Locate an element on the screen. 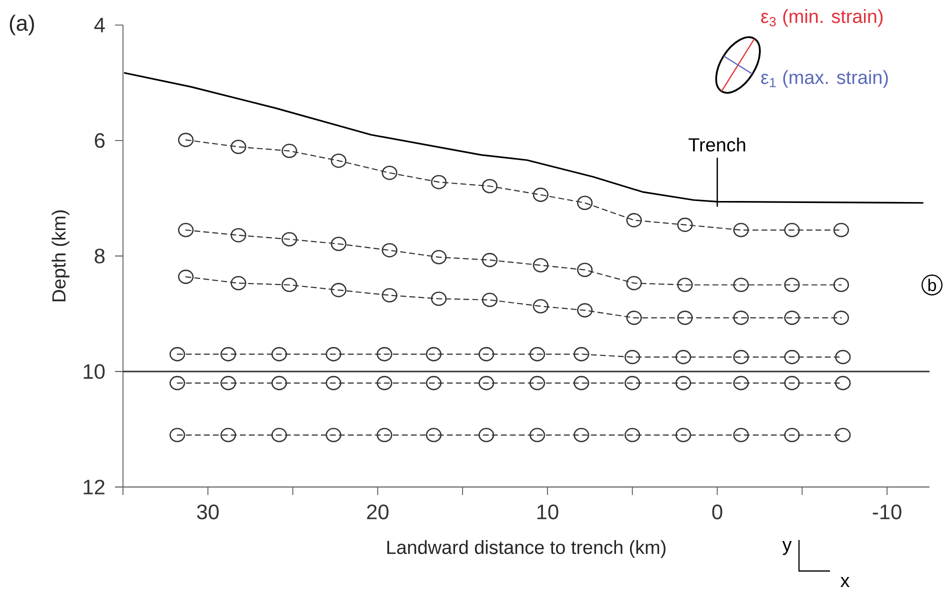 This screenshot has width=947, height=596. text: x is located at coordinates (845, 582).